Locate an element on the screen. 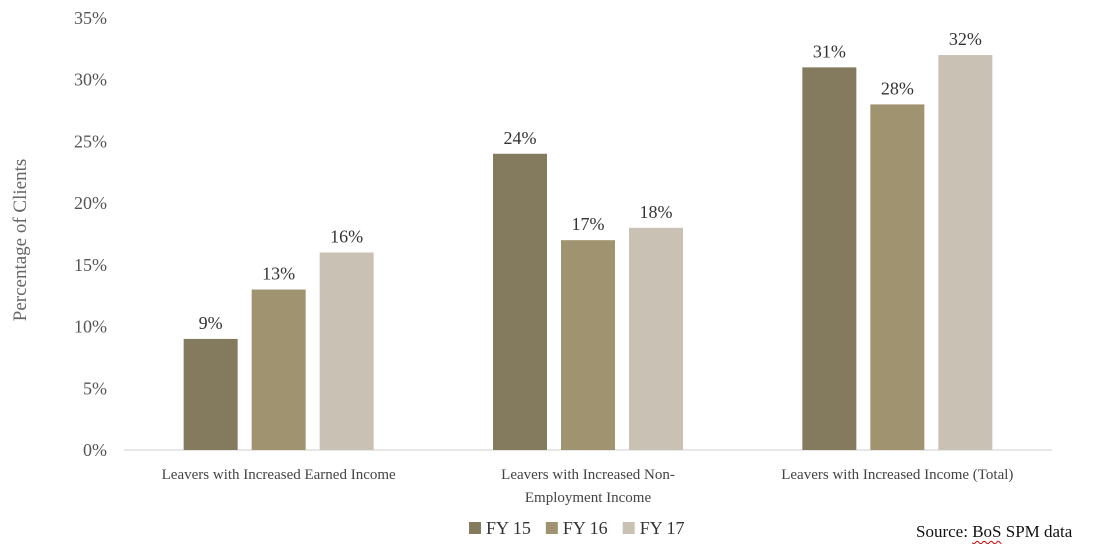 Image resolution: width=1118 pixels, height=544 pixels. y-tick-label: 0% is located at coordinates (95, 450).